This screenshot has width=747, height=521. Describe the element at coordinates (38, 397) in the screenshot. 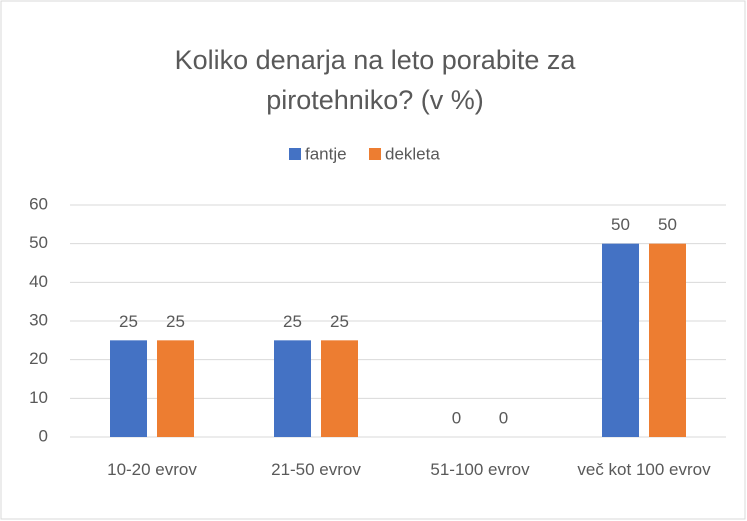

I see `y-tick-label: 10` at that location.